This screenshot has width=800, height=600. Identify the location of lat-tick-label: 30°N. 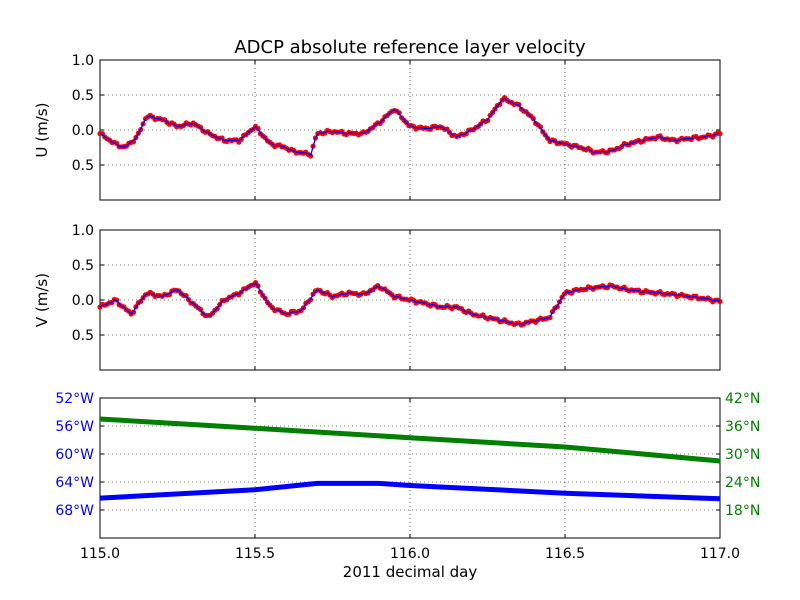
(742, 455).